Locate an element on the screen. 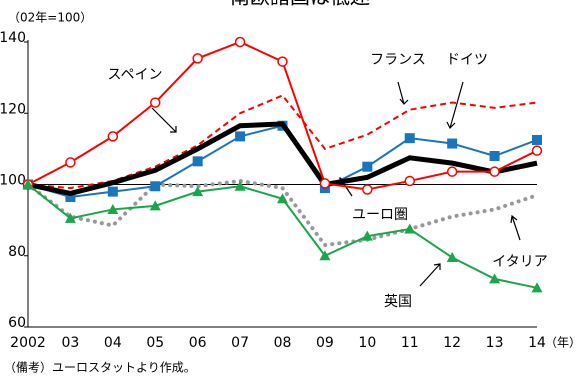 Image resolution: width=586 pixels, height=380 pixels. series-label: 英国 is located at coordinates (398, 301).